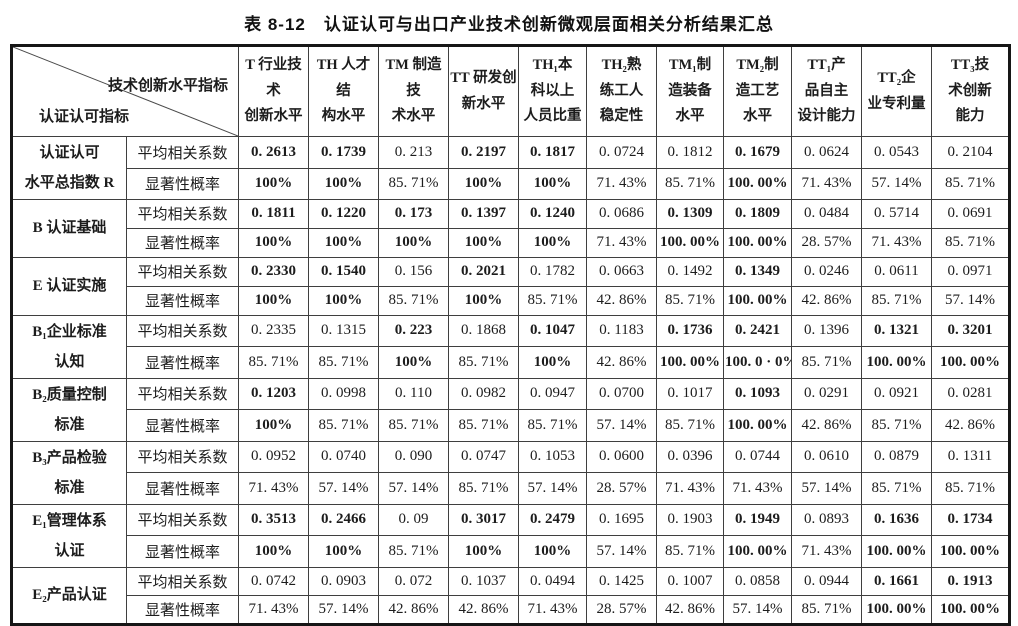 The image size is (1018, 626). Describe the element at coordinates (757, 214) in the screenshot. I see `value-cell-avg: 0. 1809` at that location.